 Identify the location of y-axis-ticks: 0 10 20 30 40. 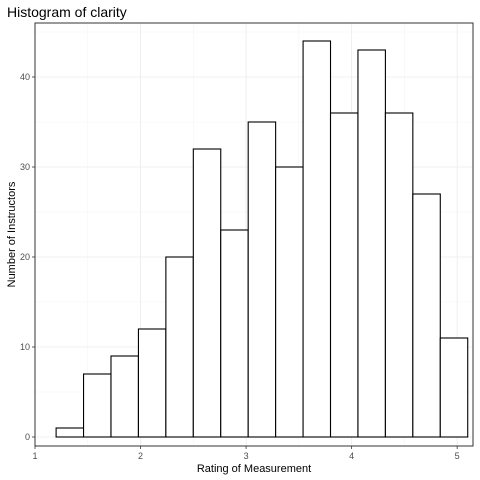
(27, 257).